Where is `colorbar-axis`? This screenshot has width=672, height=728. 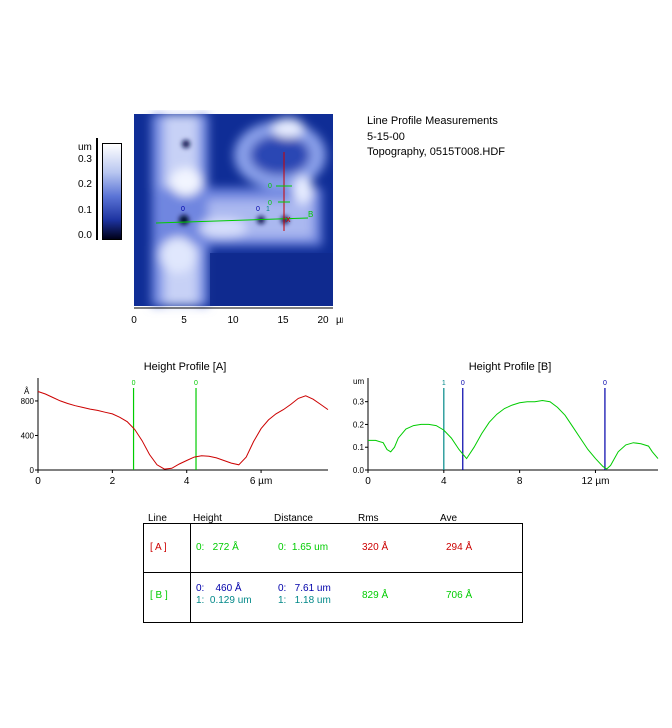
colorbar-axis is located at coordinates (97, 189).